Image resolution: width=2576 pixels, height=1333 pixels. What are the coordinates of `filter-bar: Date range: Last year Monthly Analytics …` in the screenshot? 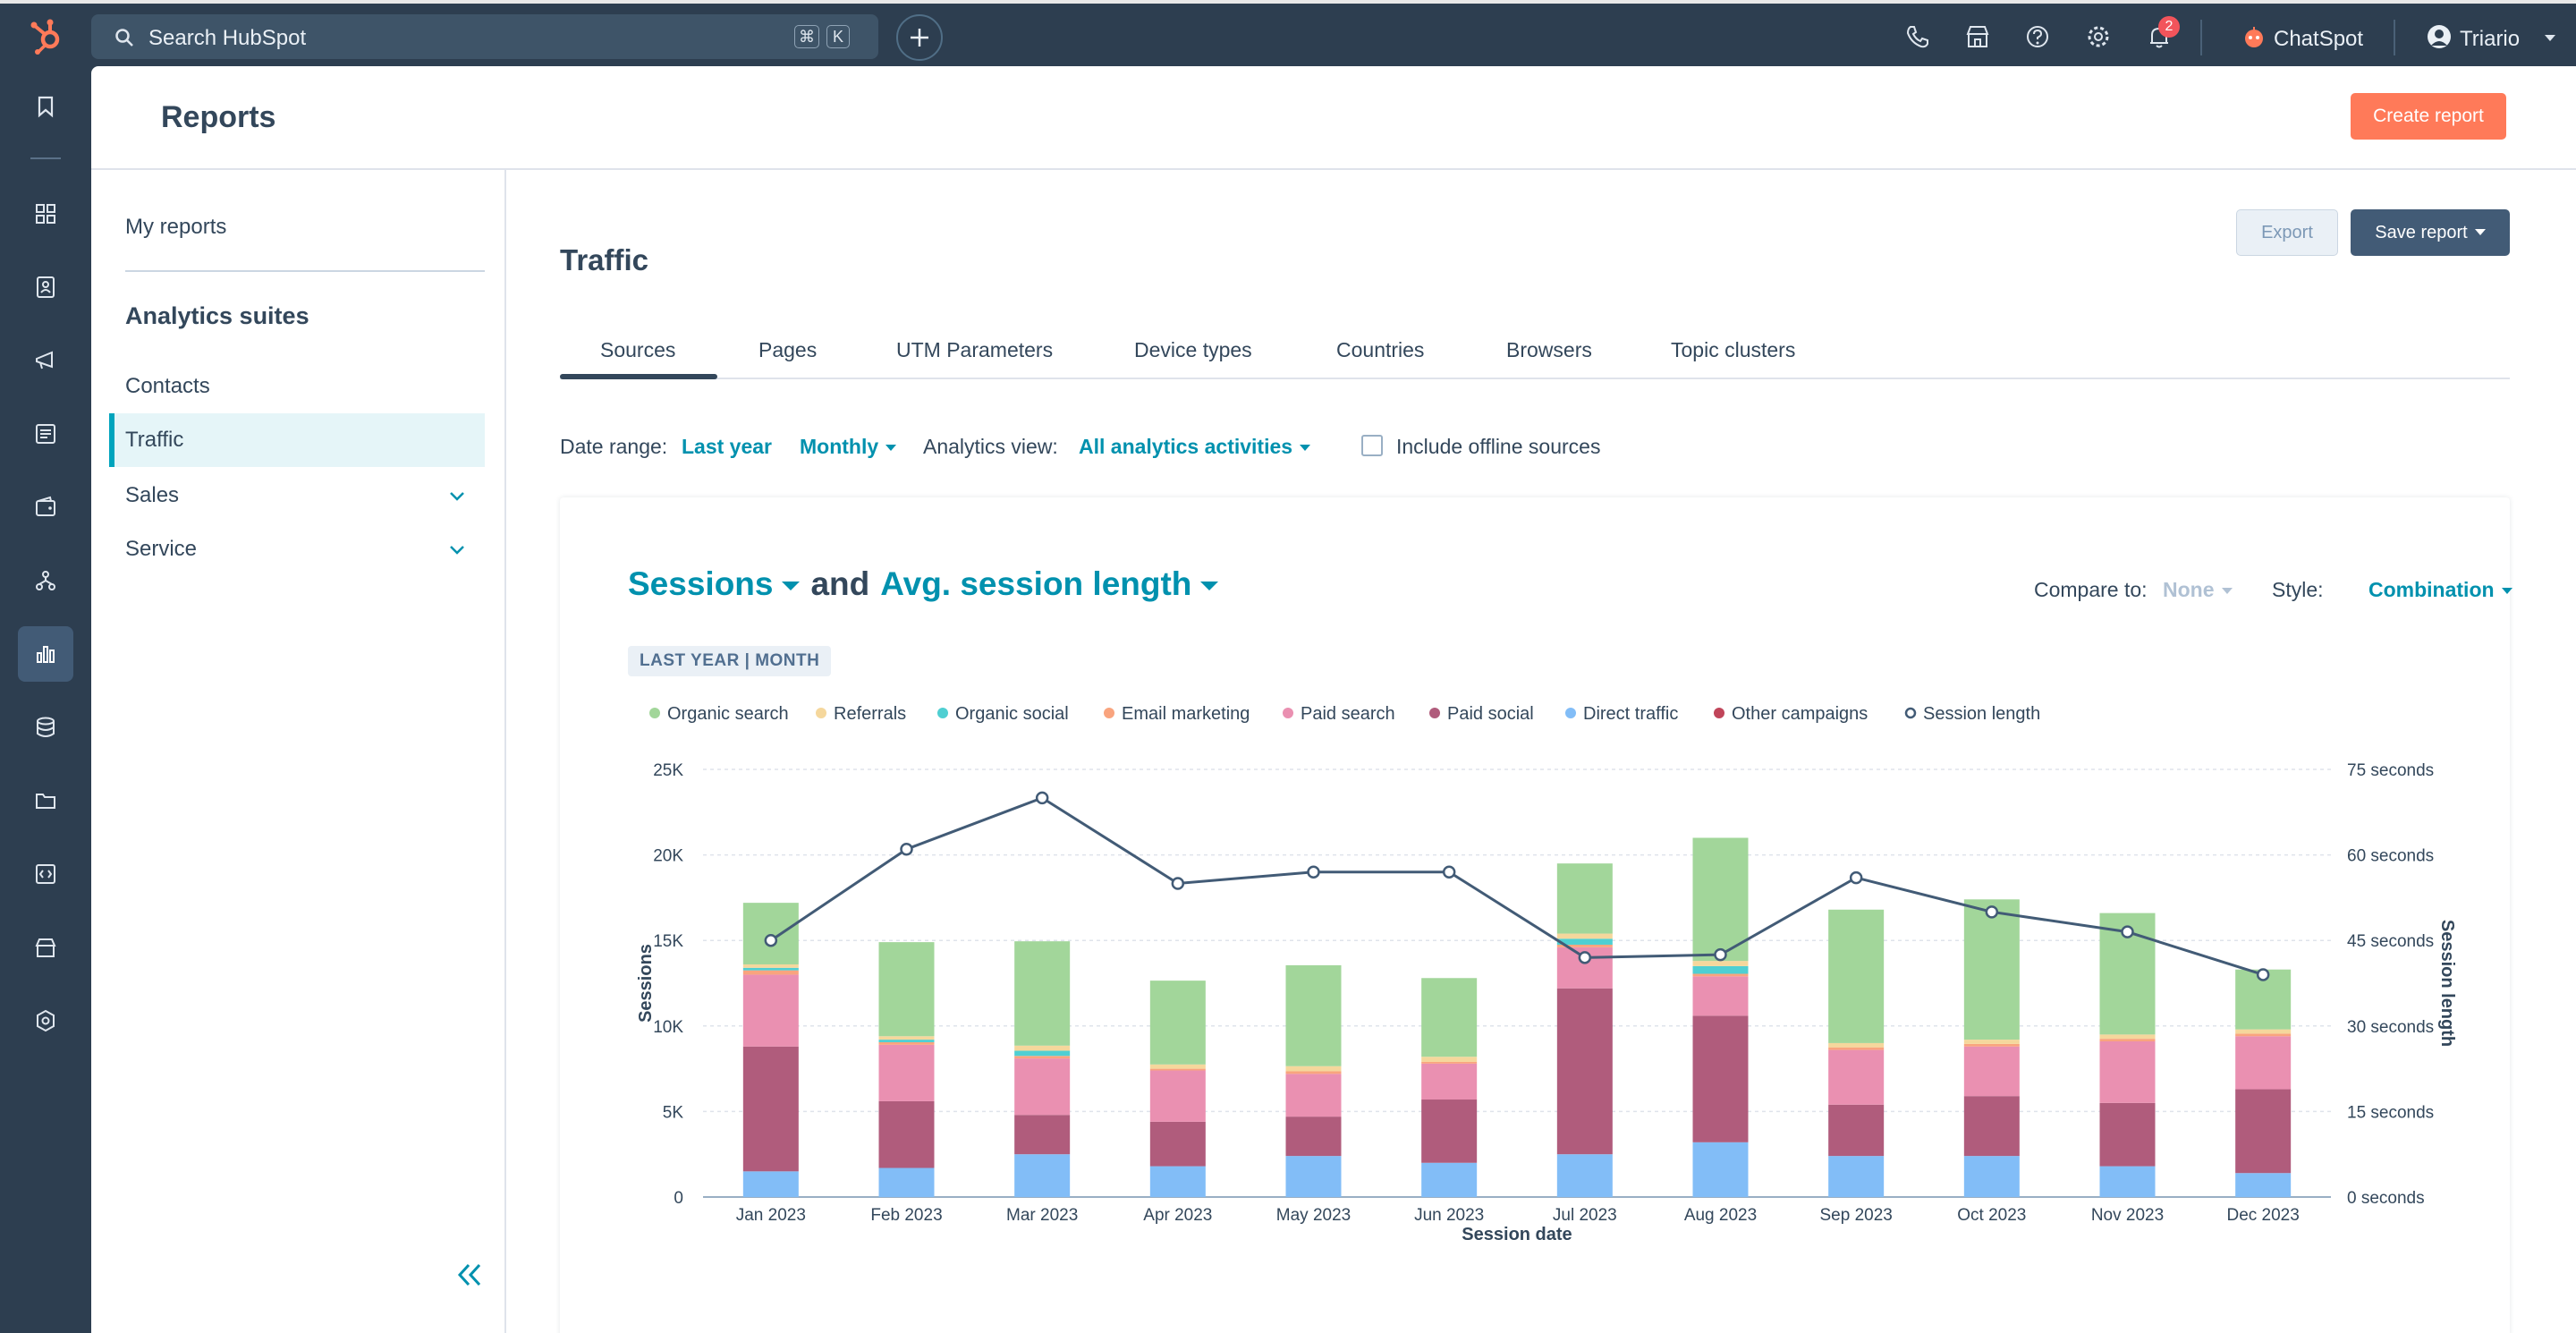 It's located at (1544, 447).